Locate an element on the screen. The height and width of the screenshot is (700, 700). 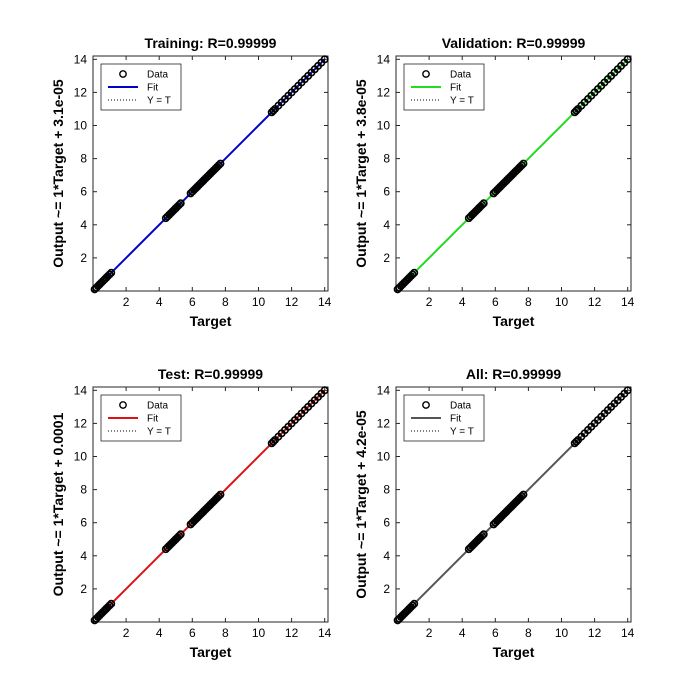
chart-title: Test: R=0.99999 is located at coordinates (210, 374).